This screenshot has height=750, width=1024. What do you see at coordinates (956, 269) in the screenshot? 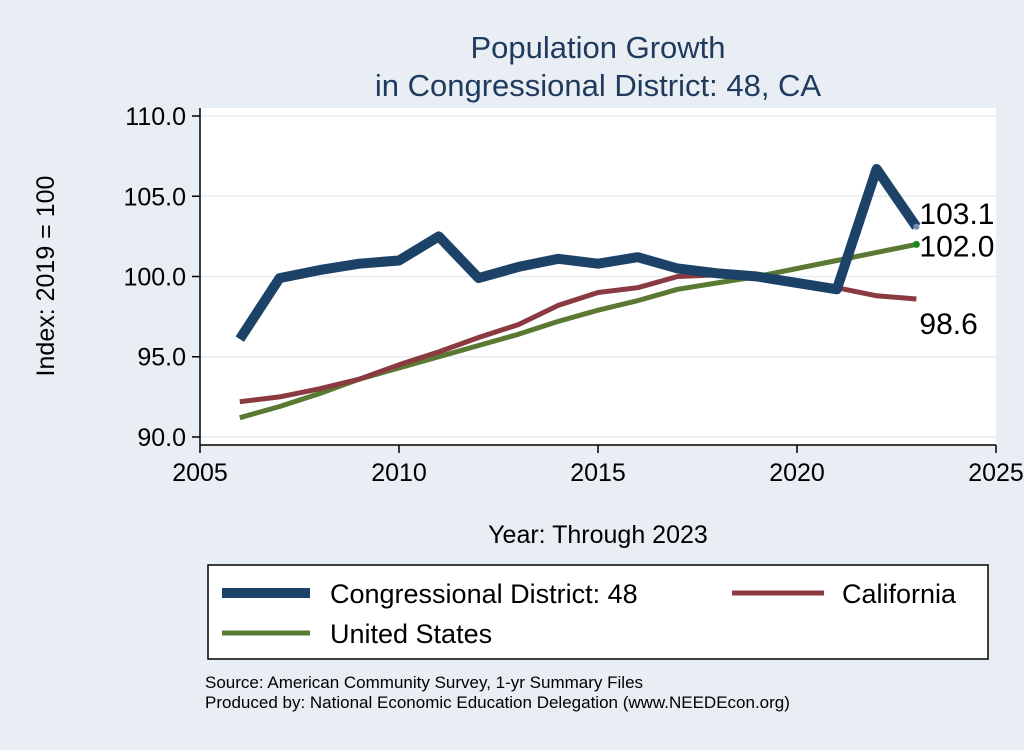
I see `end-labels: 103.1 98.6 102.0` at bounding box center [956, 269].